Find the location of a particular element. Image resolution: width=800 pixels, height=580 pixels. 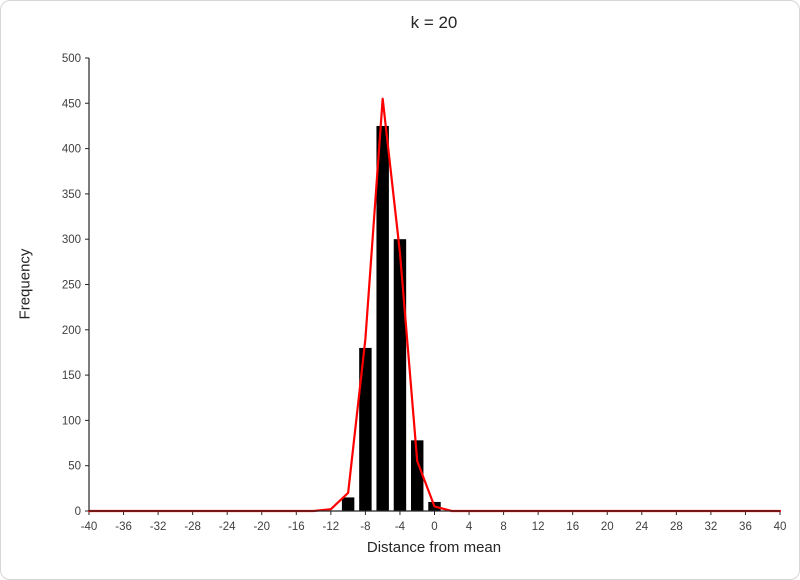

x-tick-label: 4 is located at coordinates (469, 527).